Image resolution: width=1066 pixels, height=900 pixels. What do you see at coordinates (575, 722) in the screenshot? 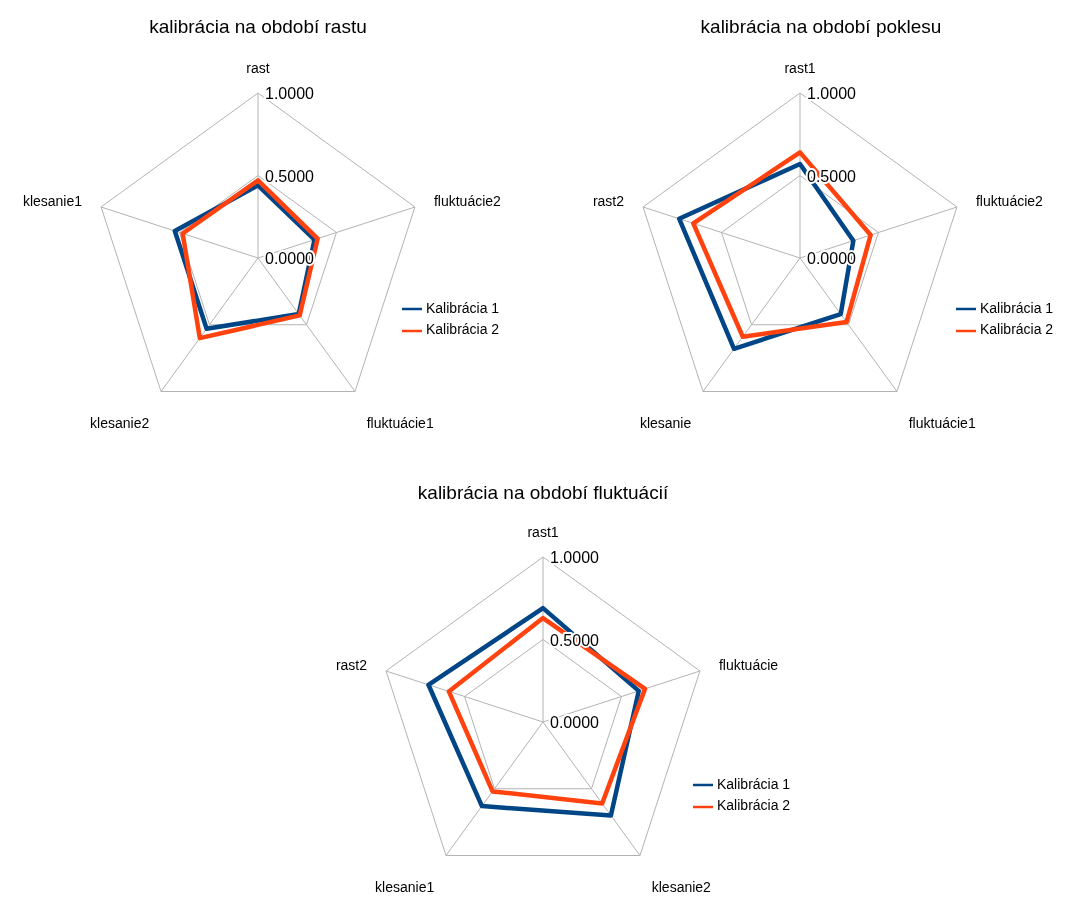
I see `y-tick-label: 0.0000` at bounding box center [575, 722].